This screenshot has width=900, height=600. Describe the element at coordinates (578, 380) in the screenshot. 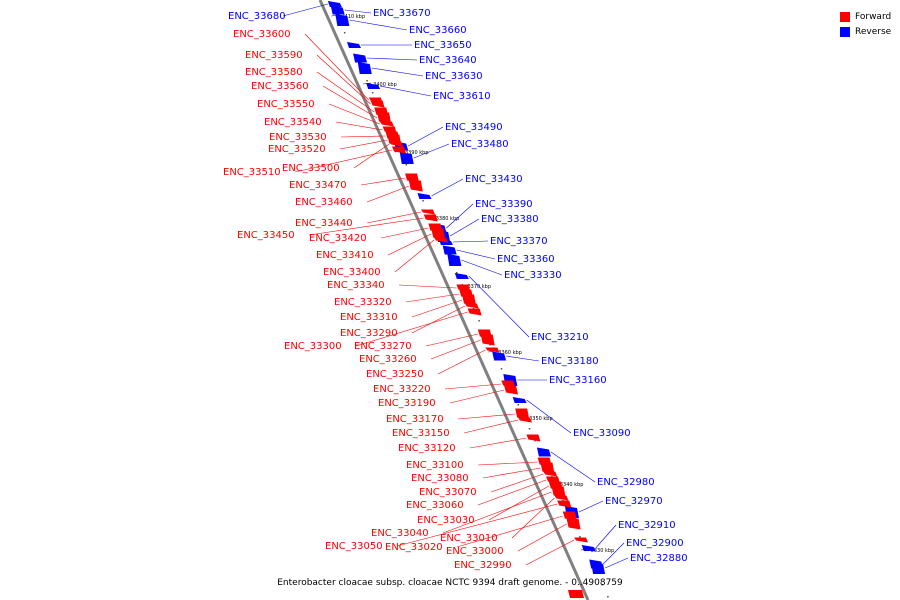

I see `gene-label: ENC_33160` at that location.